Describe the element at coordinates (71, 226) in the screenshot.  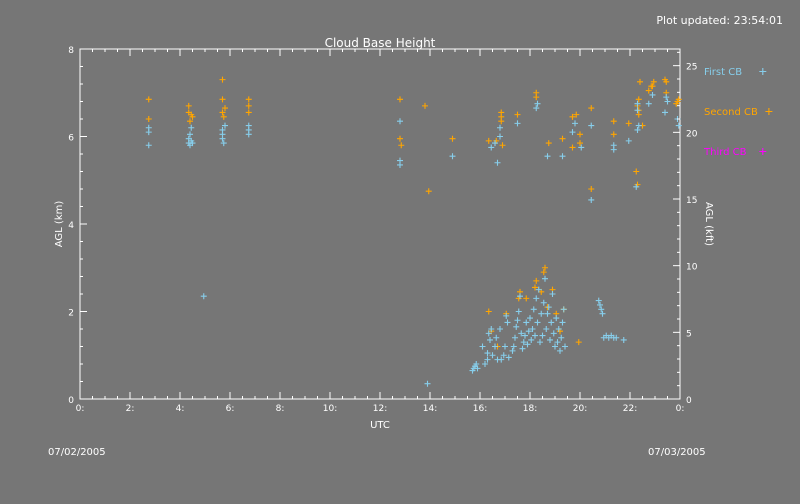
I see `y-tick-label: 4` at that location.